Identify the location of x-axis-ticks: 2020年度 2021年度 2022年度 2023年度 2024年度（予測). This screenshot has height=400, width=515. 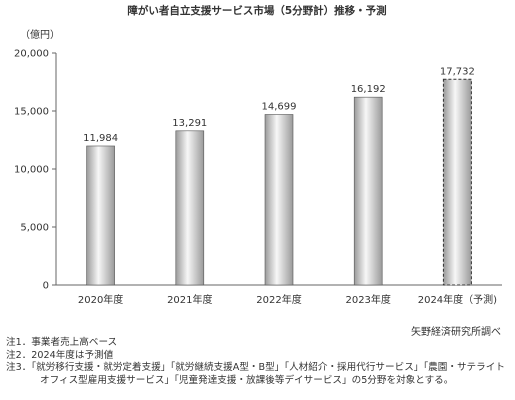
(287, 299).